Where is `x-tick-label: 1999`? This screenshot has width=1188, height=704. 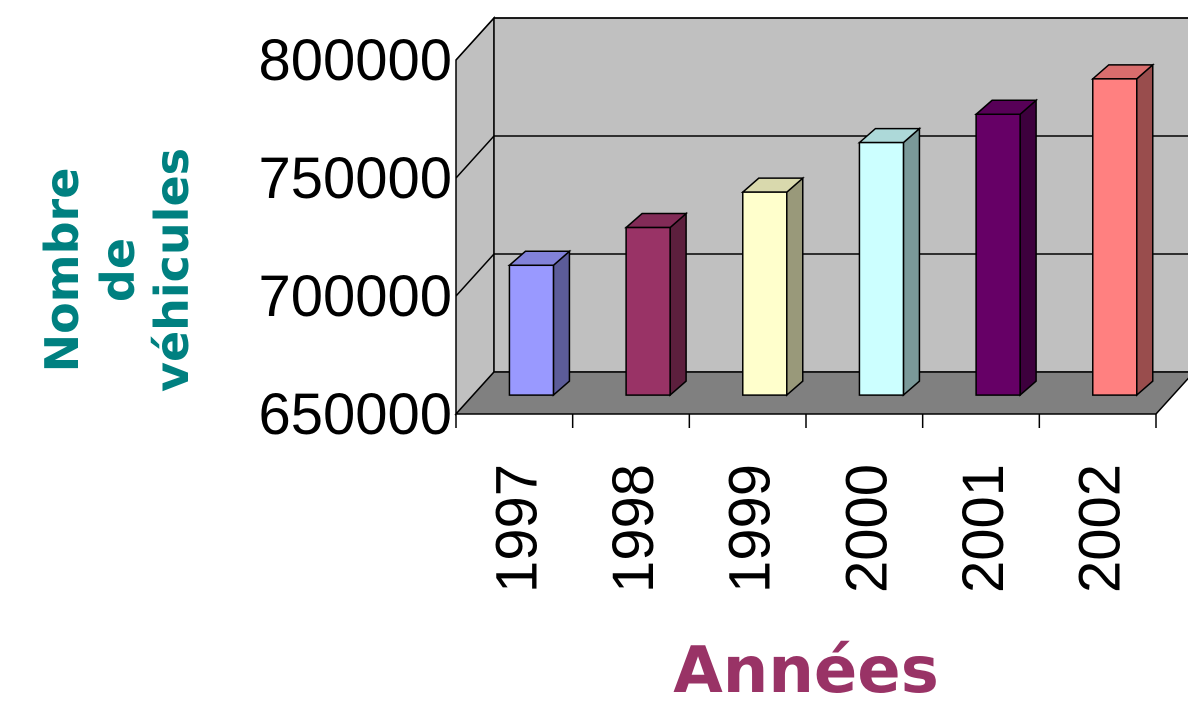 x-tick-label: 1999 is located at coordinates (750, 528).